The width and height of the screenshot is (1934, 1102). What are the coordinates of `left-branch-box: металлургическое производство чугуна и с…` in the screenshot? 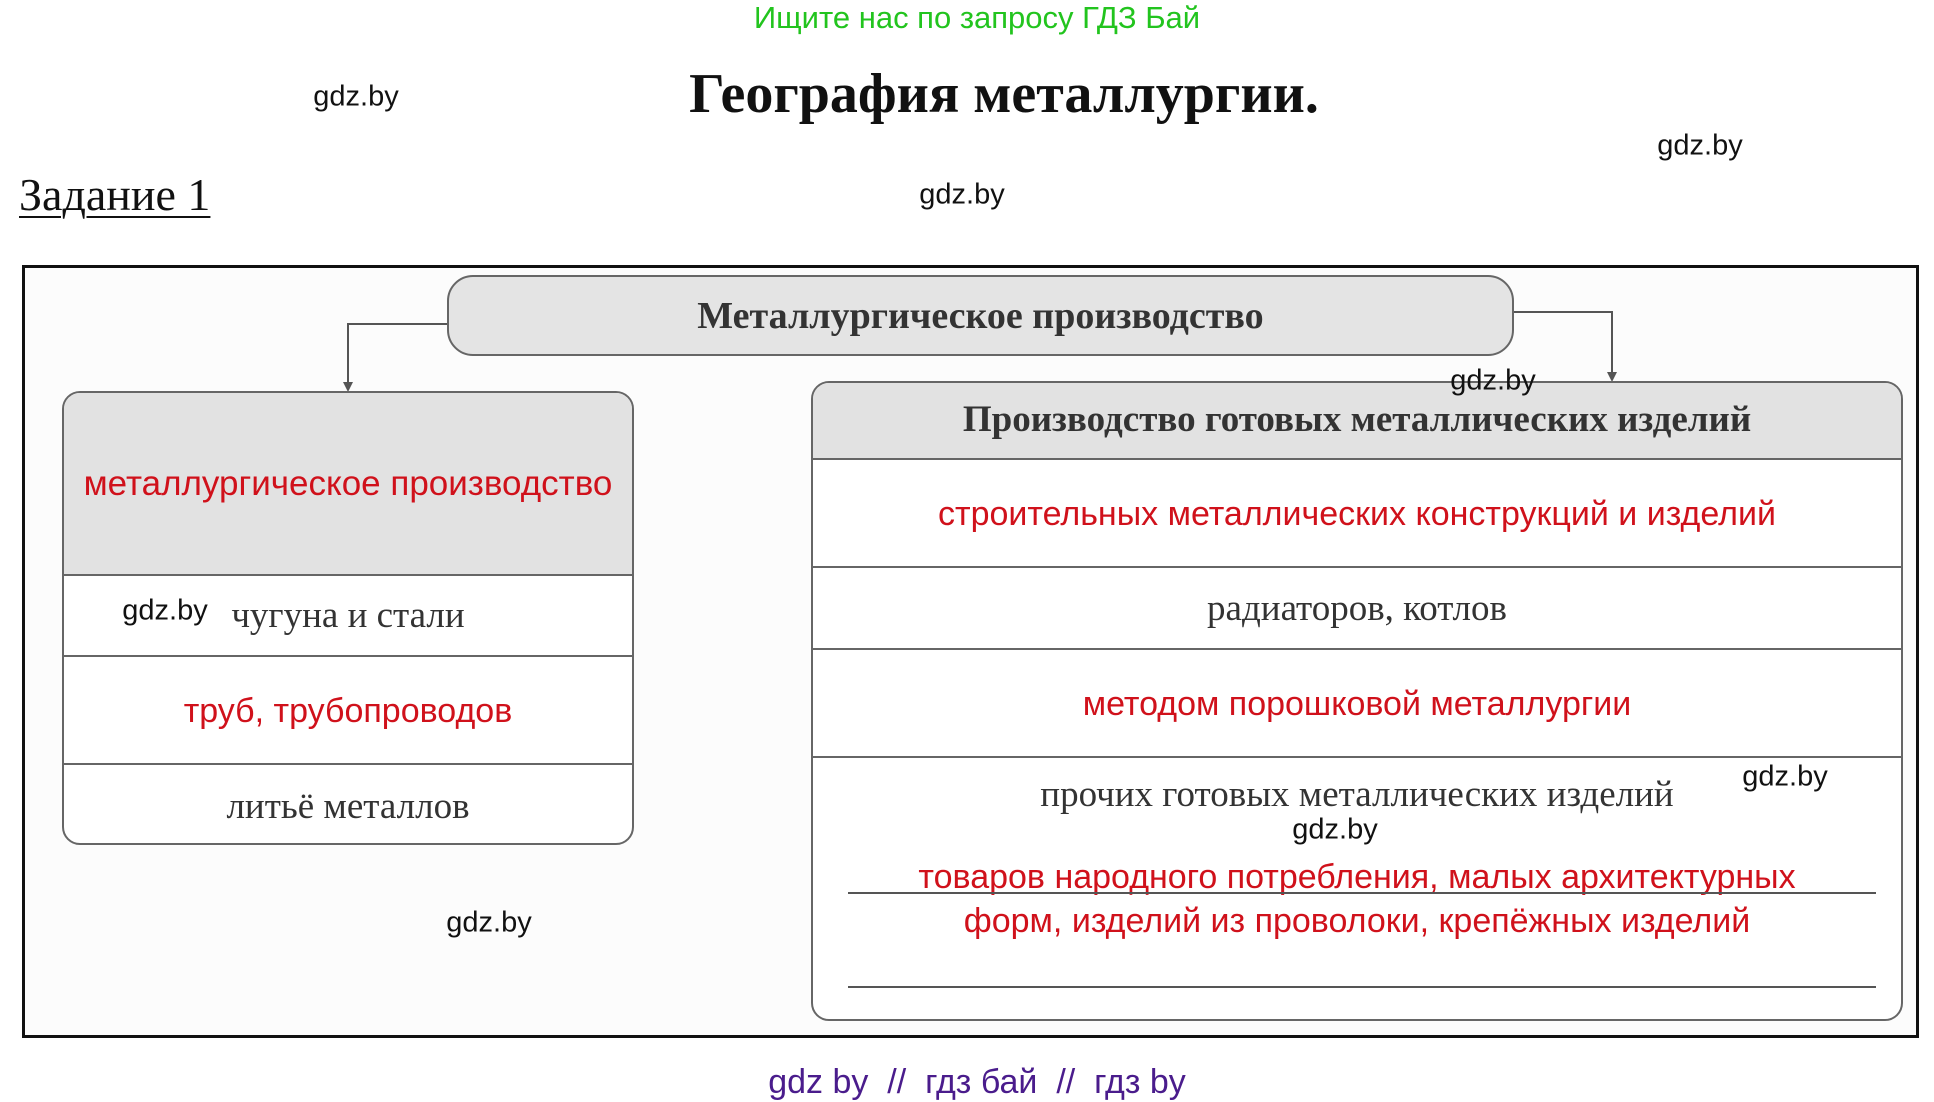 It's located at (348, 618).